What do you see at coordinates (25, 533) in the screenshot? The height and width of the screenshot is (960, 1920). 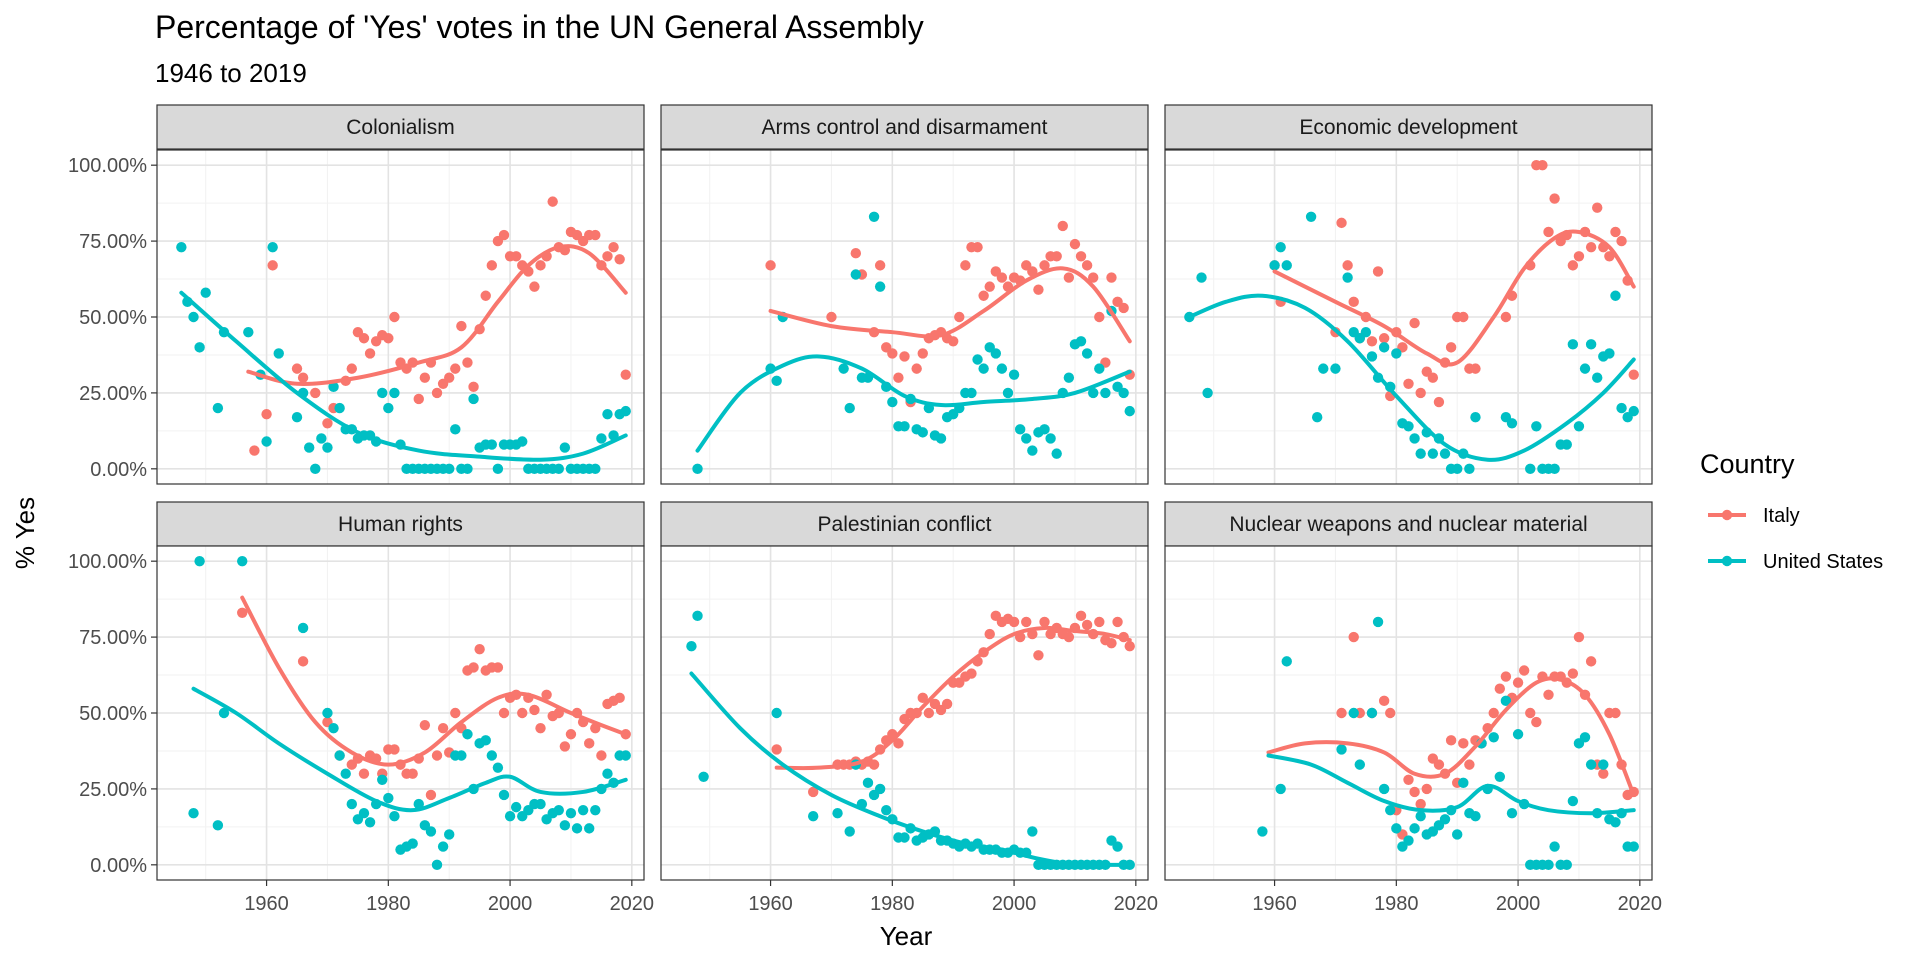 I see `y-axis-title: % Yes` at bounding box center [25, 533].